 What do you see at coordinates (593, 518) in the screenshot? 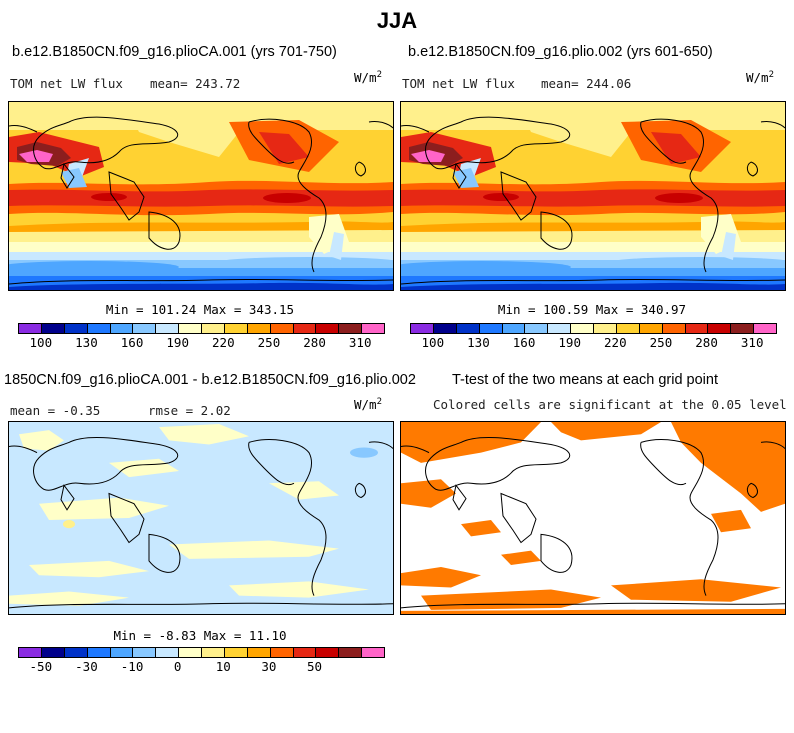
I see `panel-4-map` at bounding box center [593, 518].